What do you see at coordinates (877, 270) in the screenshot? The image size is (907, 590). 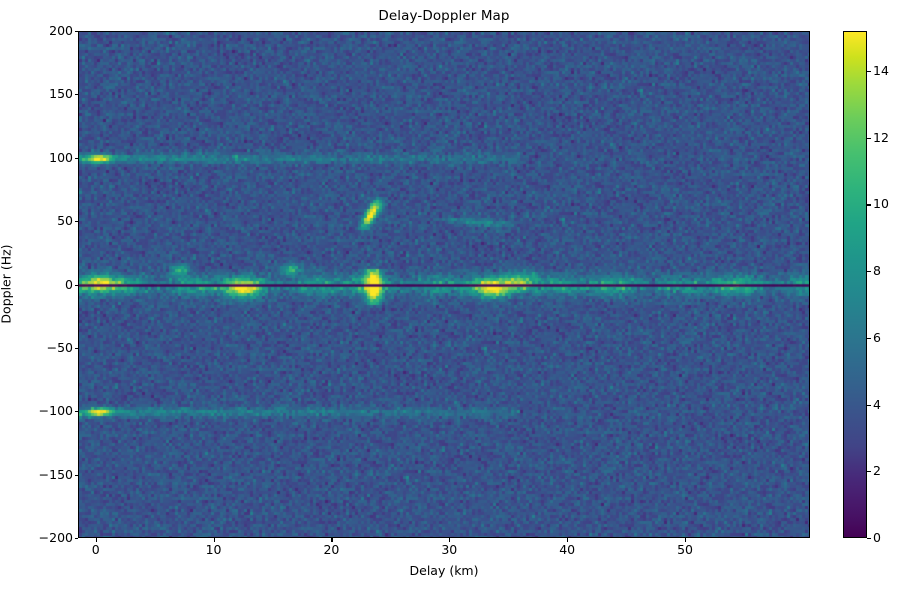 I see `colorbar-tick-label: 8` at bounding box center [877, 270].